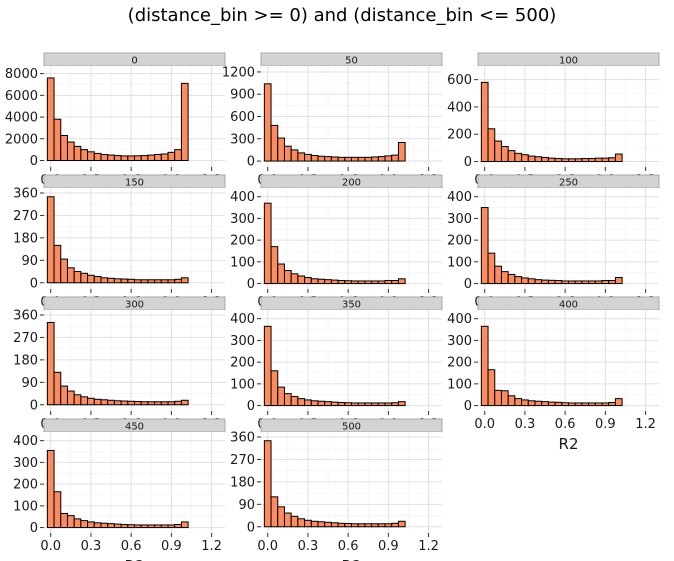 The height and width of the screenshot is (561, 674). Describe the element at coordinates (336, 364) in the screenshot. I see `facet-panel-350: 35001002003004000.00.30.60.91.2` at that location.